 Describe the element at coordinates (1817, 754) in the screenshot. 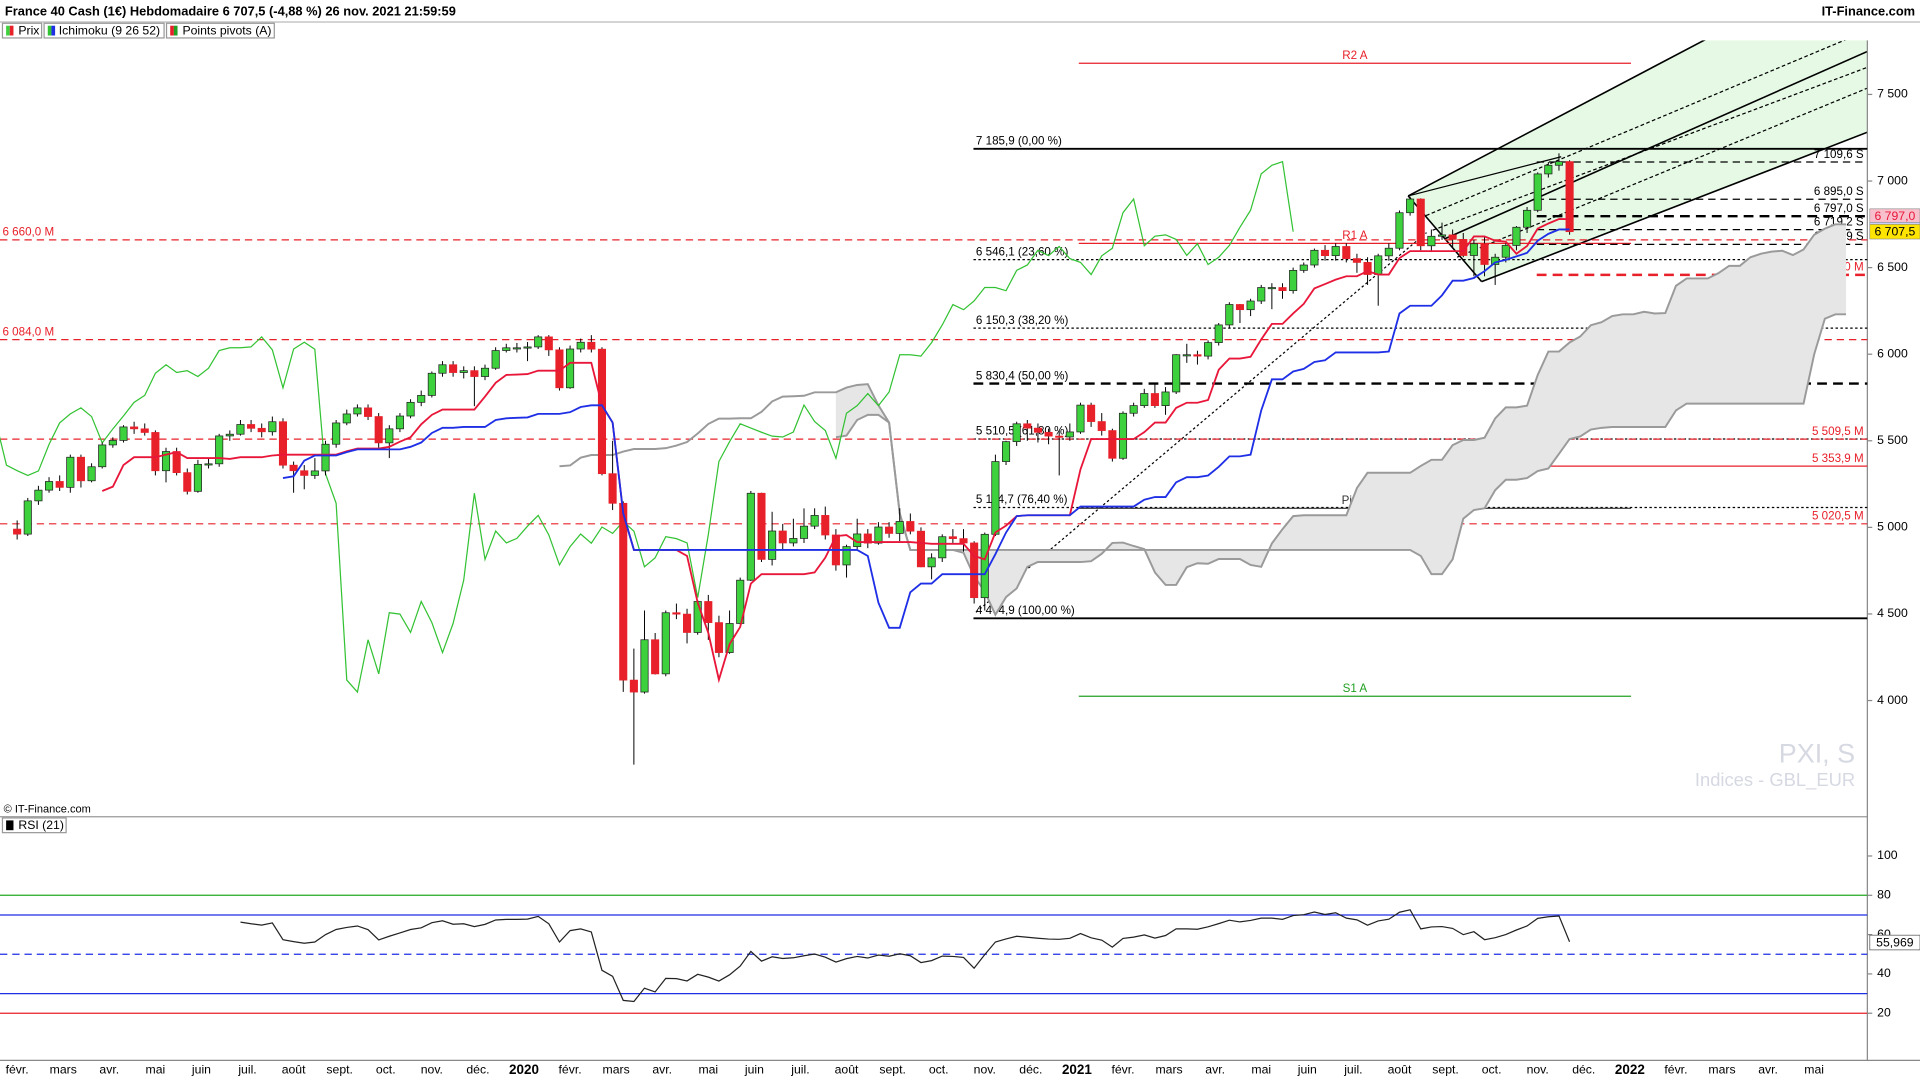

I see `watermark: PXI, S` at that location.